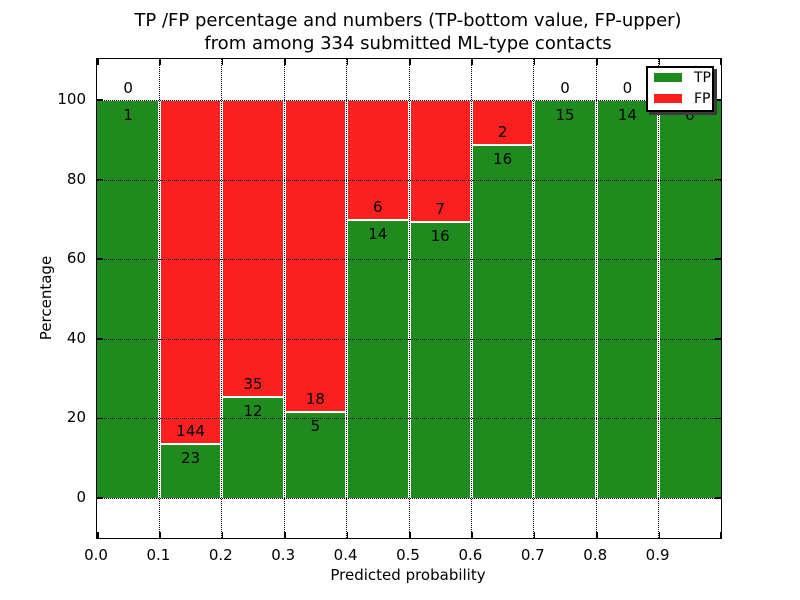 The width and height of the screenshot is (800, 600). What do you see at coordinates (702, 99) in the screenshot?
I see `fp-legend-label: FP` at bounding box center [702, 99].